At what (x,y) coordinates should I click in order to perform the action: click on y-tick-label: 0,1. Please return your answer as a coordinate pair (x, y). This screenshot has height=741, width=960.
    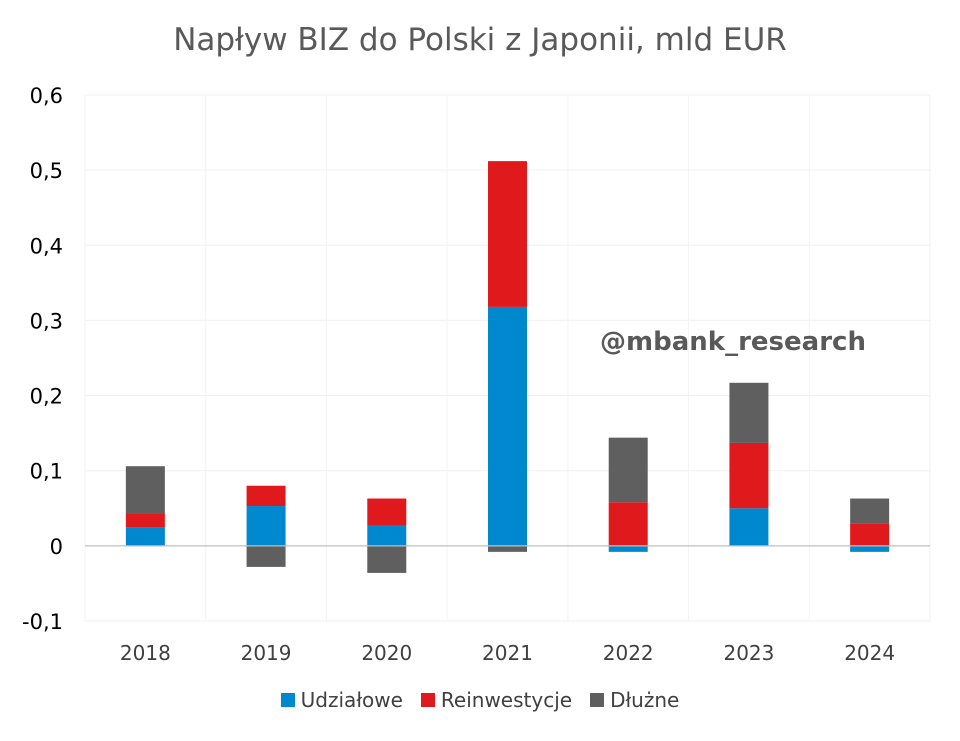
    Looking at the image, I should click on (46, 472).